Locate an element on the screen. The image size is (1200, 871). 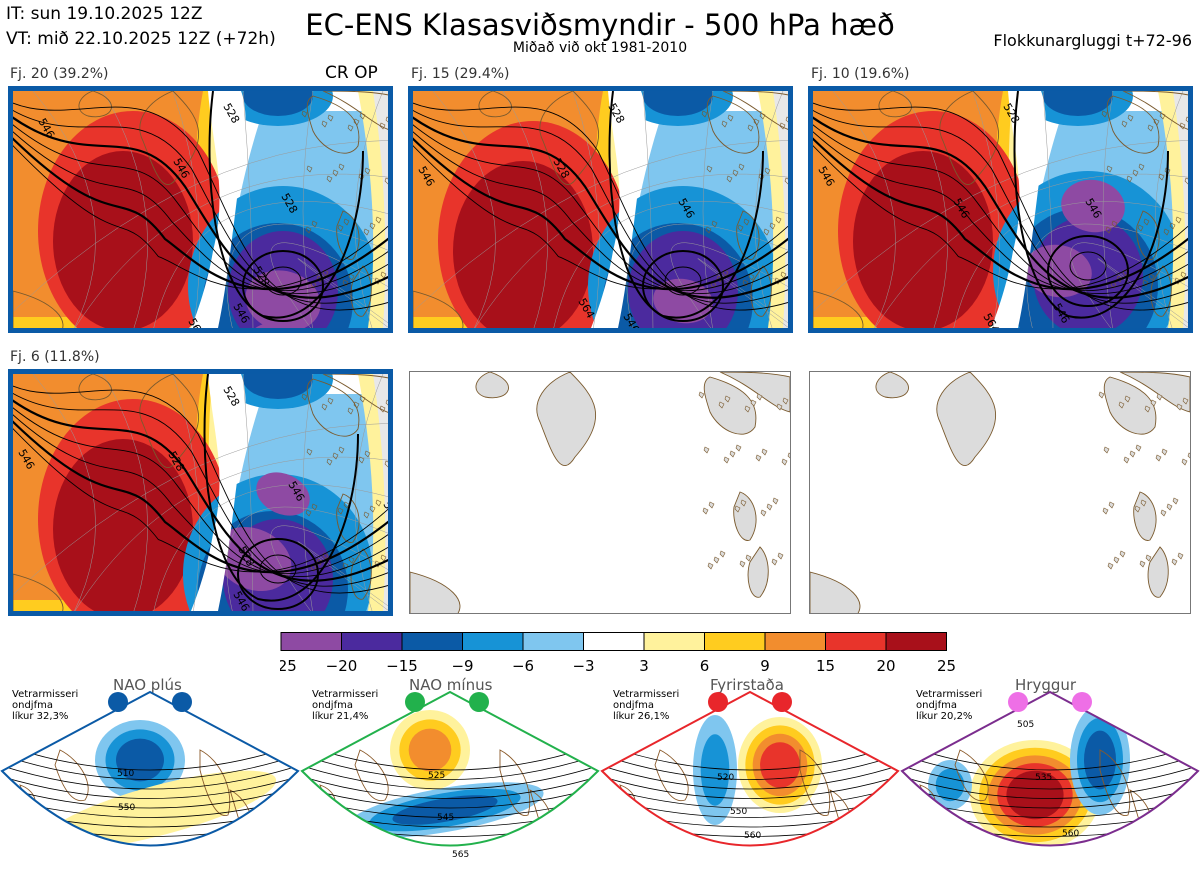
anomaly-map: 546528546546564546564 is located at coordinates (1000, 209).